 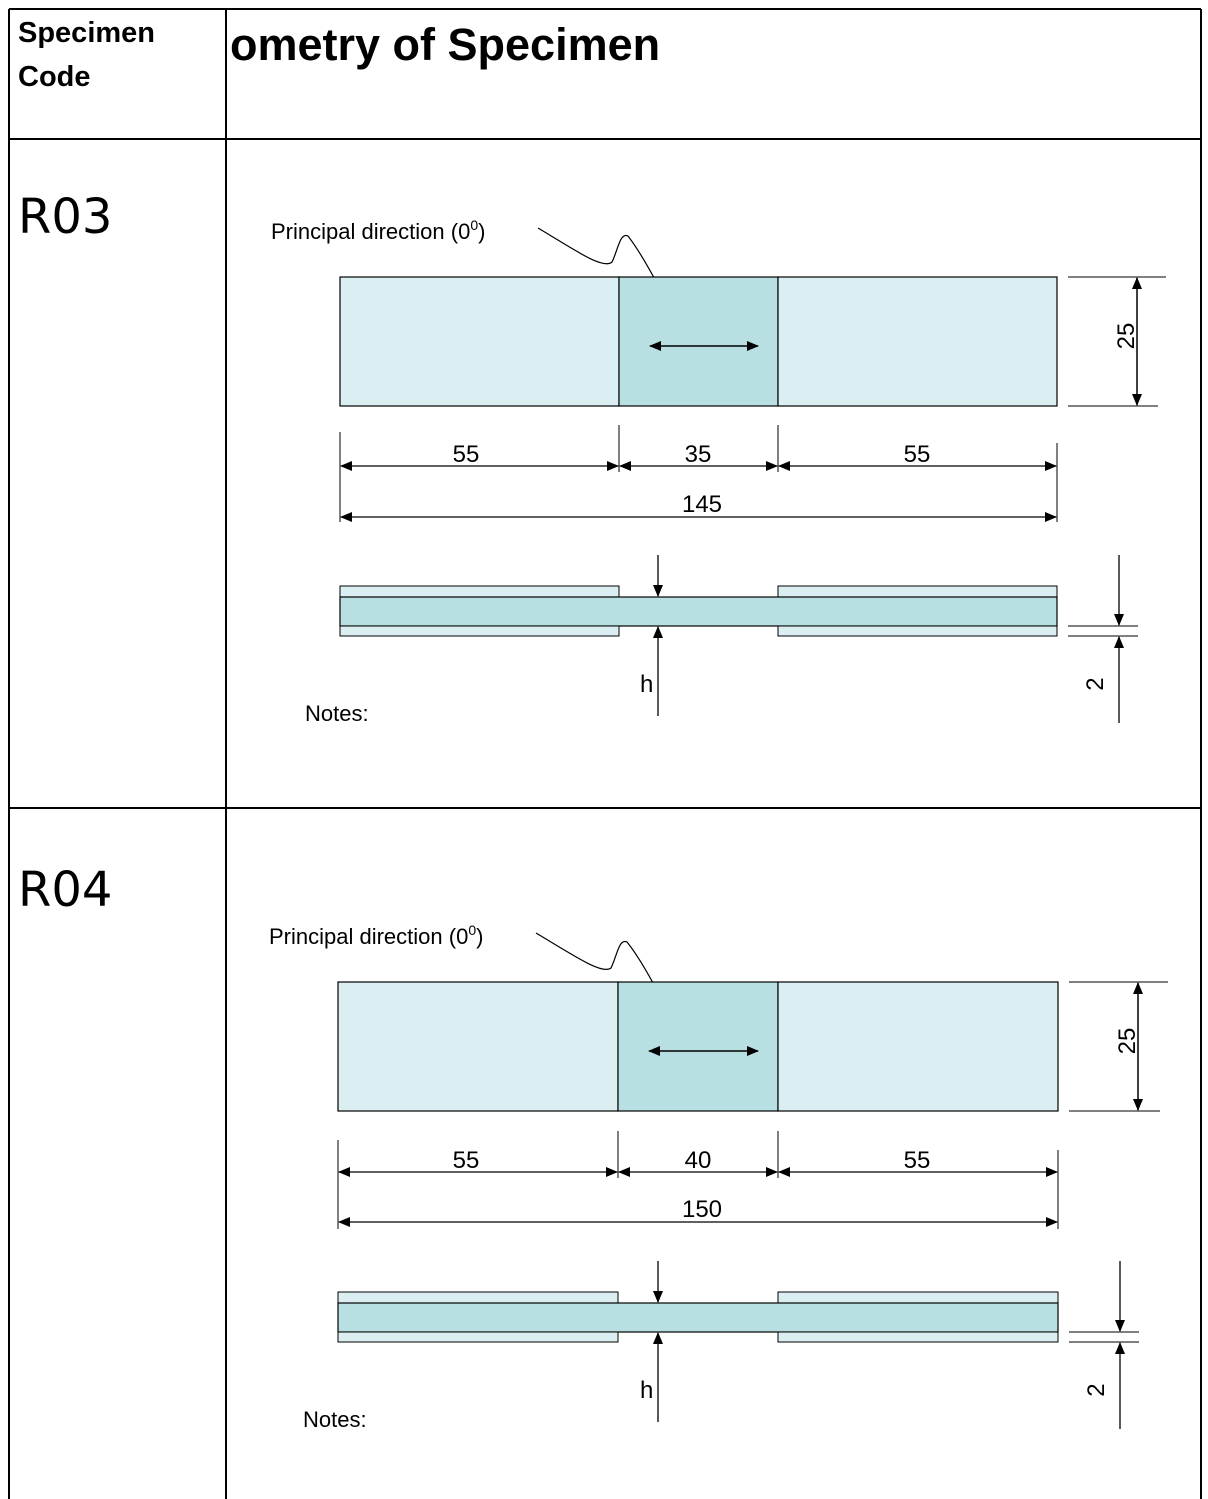 I want to click on specimen-code: R03, so click(x=65, y=217).